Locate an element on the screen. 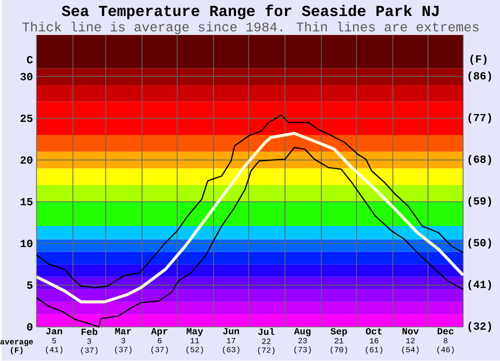 Image resolution: width=500 pixels, height=361 pixels. y2-tick-label: (32) is located at coordinates (480, 327).